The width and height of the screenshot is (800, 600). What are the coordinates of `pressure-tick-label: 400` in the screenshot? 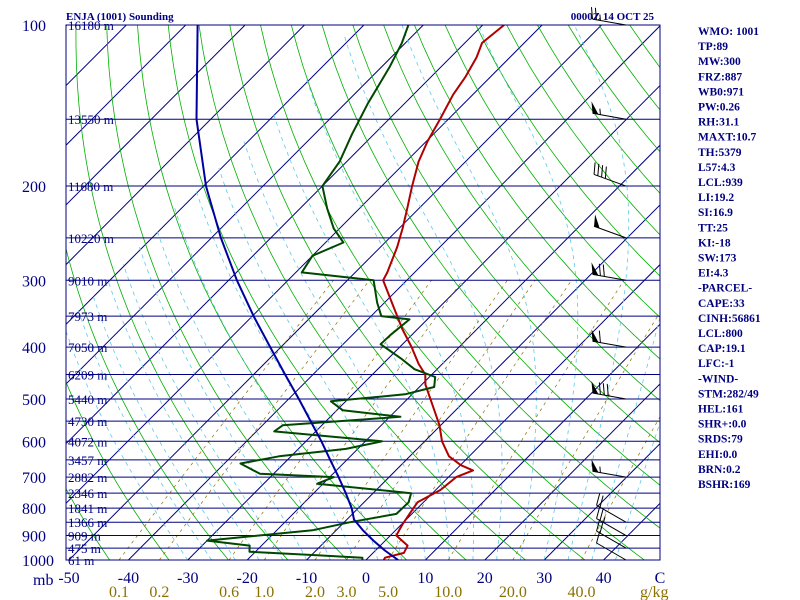 It's located at (34, 348).